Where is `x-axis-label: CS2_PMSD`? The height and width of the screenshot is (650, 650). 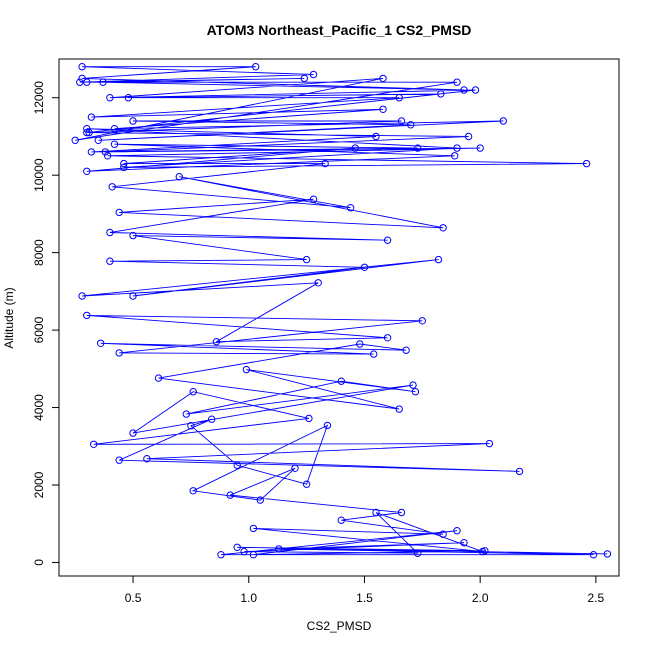
x-axis-label: CS2_PMSD is located at coordinates (339, 626).